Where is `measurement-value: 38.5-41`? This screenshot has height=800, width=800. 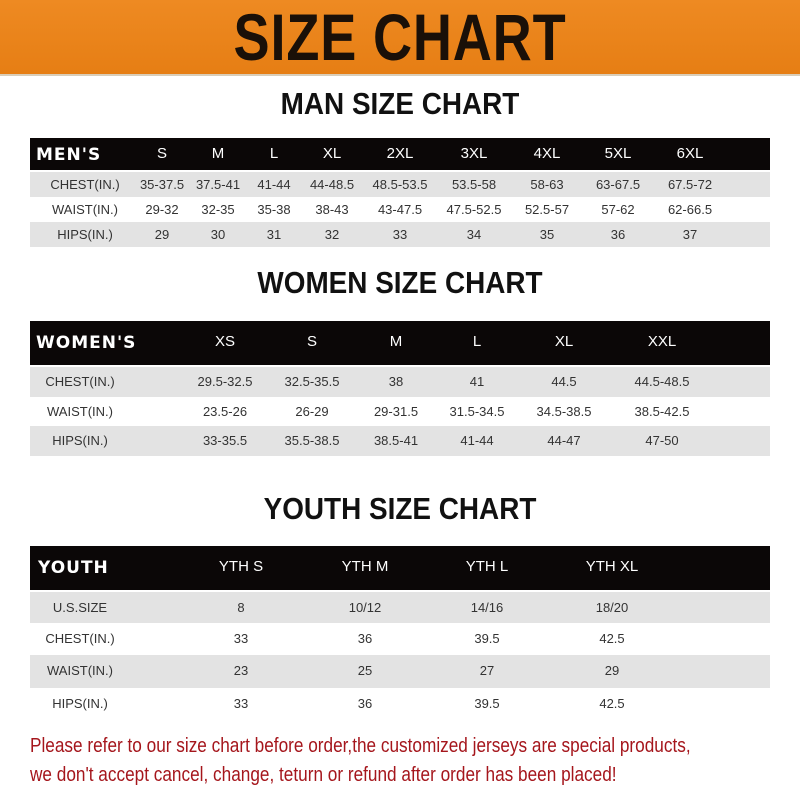
measurement-value: 38.5-41 is located at coordinates (396, 440).